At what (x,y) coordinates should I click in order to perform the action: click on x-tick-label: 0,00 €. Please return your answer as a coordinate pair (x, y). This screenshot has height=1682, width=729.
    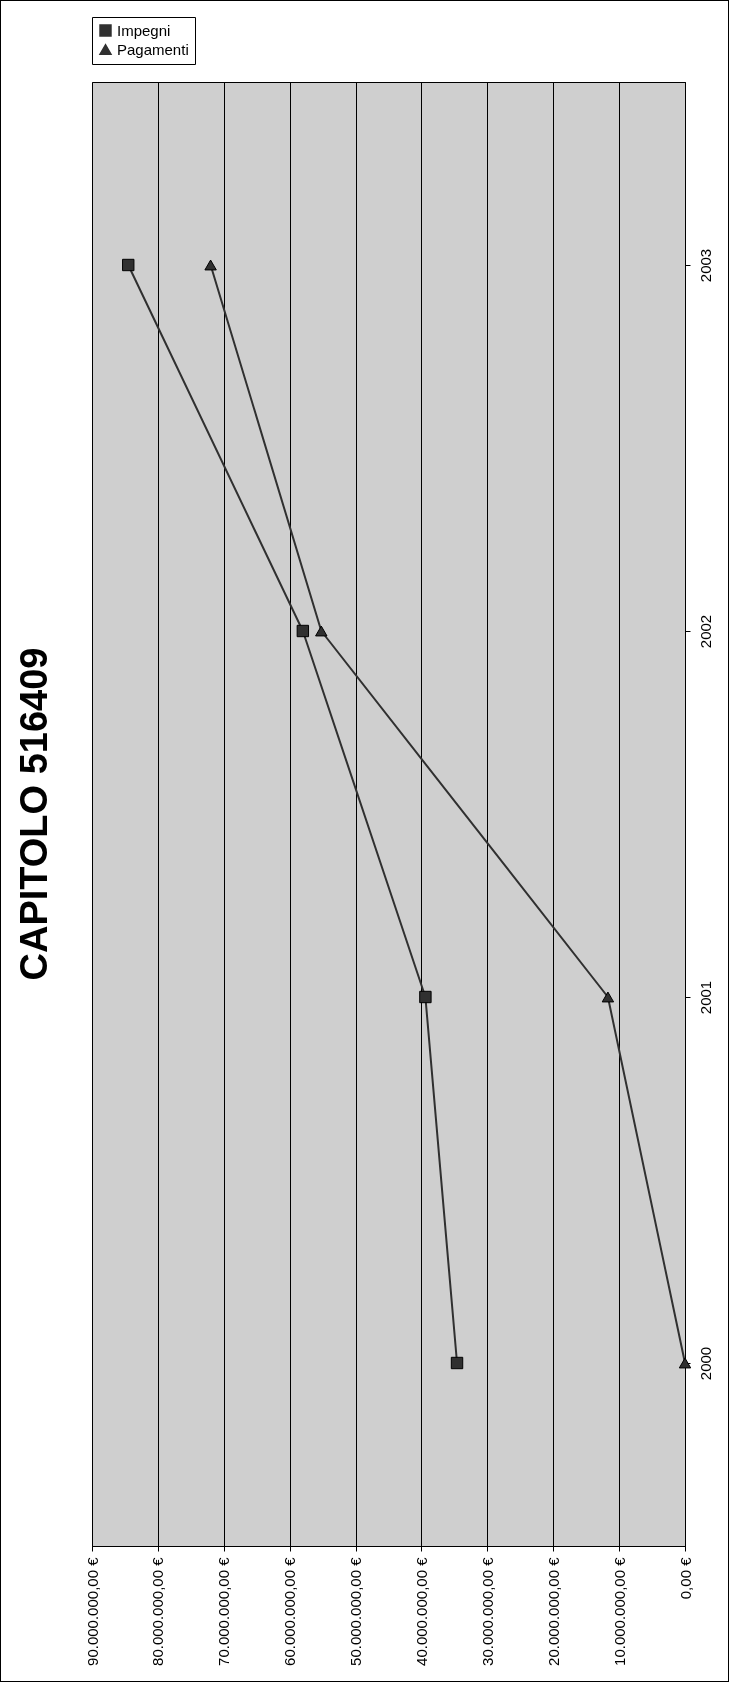
    Looking at the image, I should click on (685, 1578).